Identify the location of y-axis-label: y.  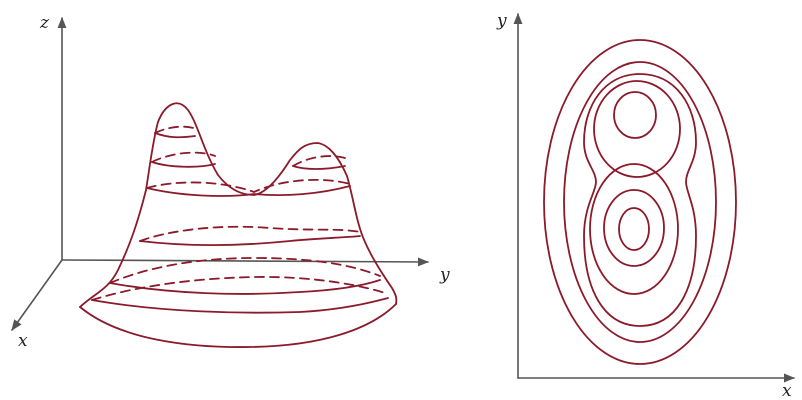
(444, 275).